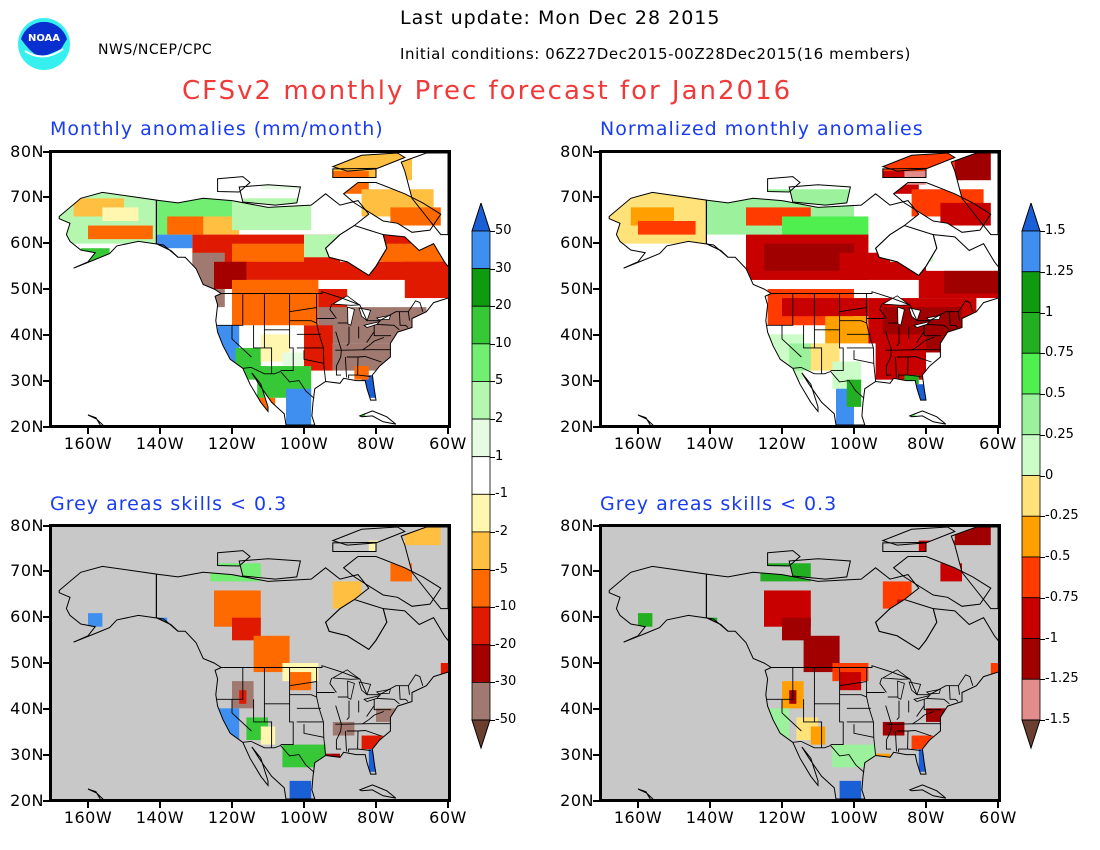 Image resolution: width=1100 pixels, height=850 pixels. I want to click on colorbar-label: 0, so click(1049, 475).